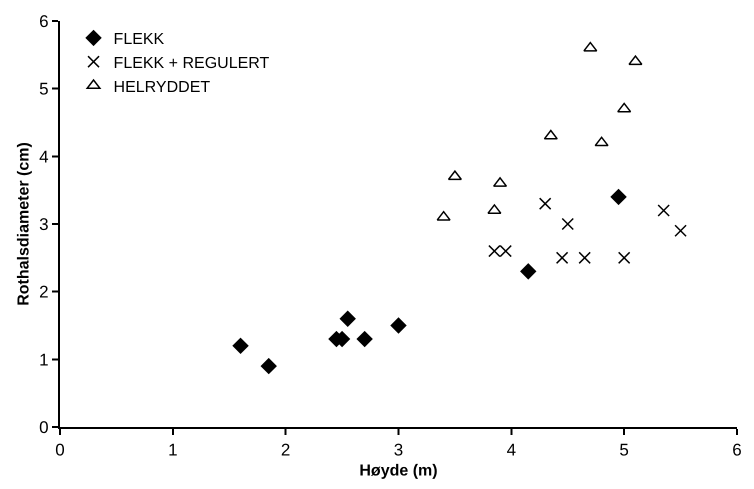  What do you see at coordinates (192, 63) in the screenshot?
I see `legend-label: FLEKK + REGULERT` at bounding box center [192, 63].